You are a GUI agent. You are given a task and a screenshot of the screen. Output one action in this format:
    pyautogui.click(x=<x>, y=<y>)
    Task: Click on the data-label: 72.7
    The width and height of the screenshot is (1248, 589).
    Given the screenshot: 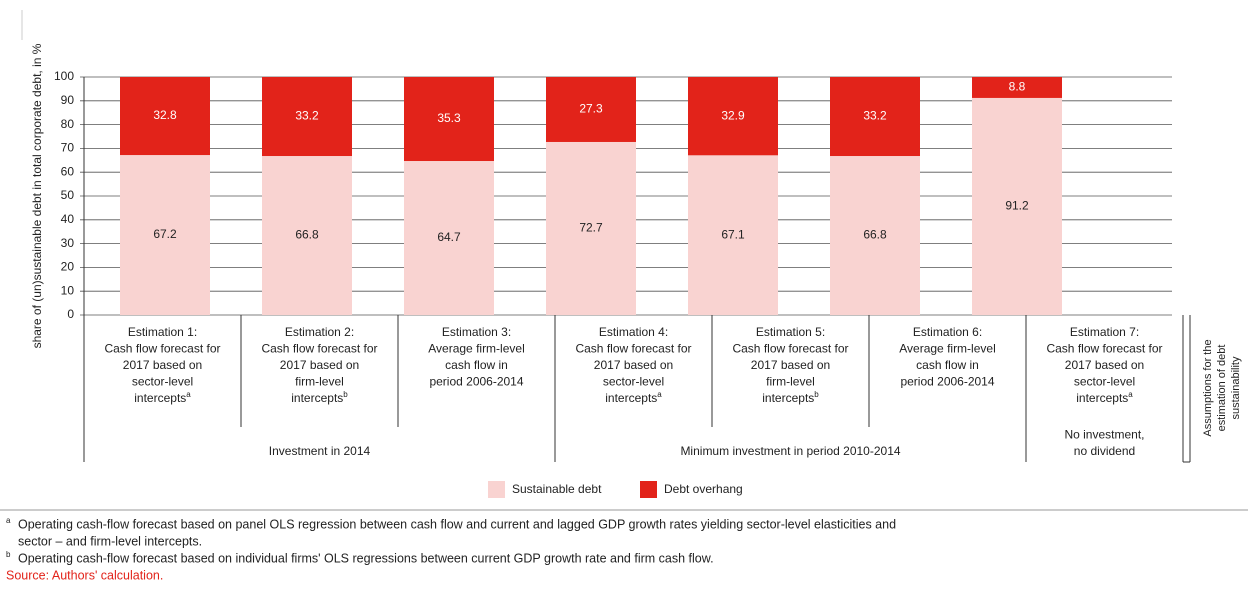 What is the action you would take?
    pyautogui.click(x=591, y=228)
    